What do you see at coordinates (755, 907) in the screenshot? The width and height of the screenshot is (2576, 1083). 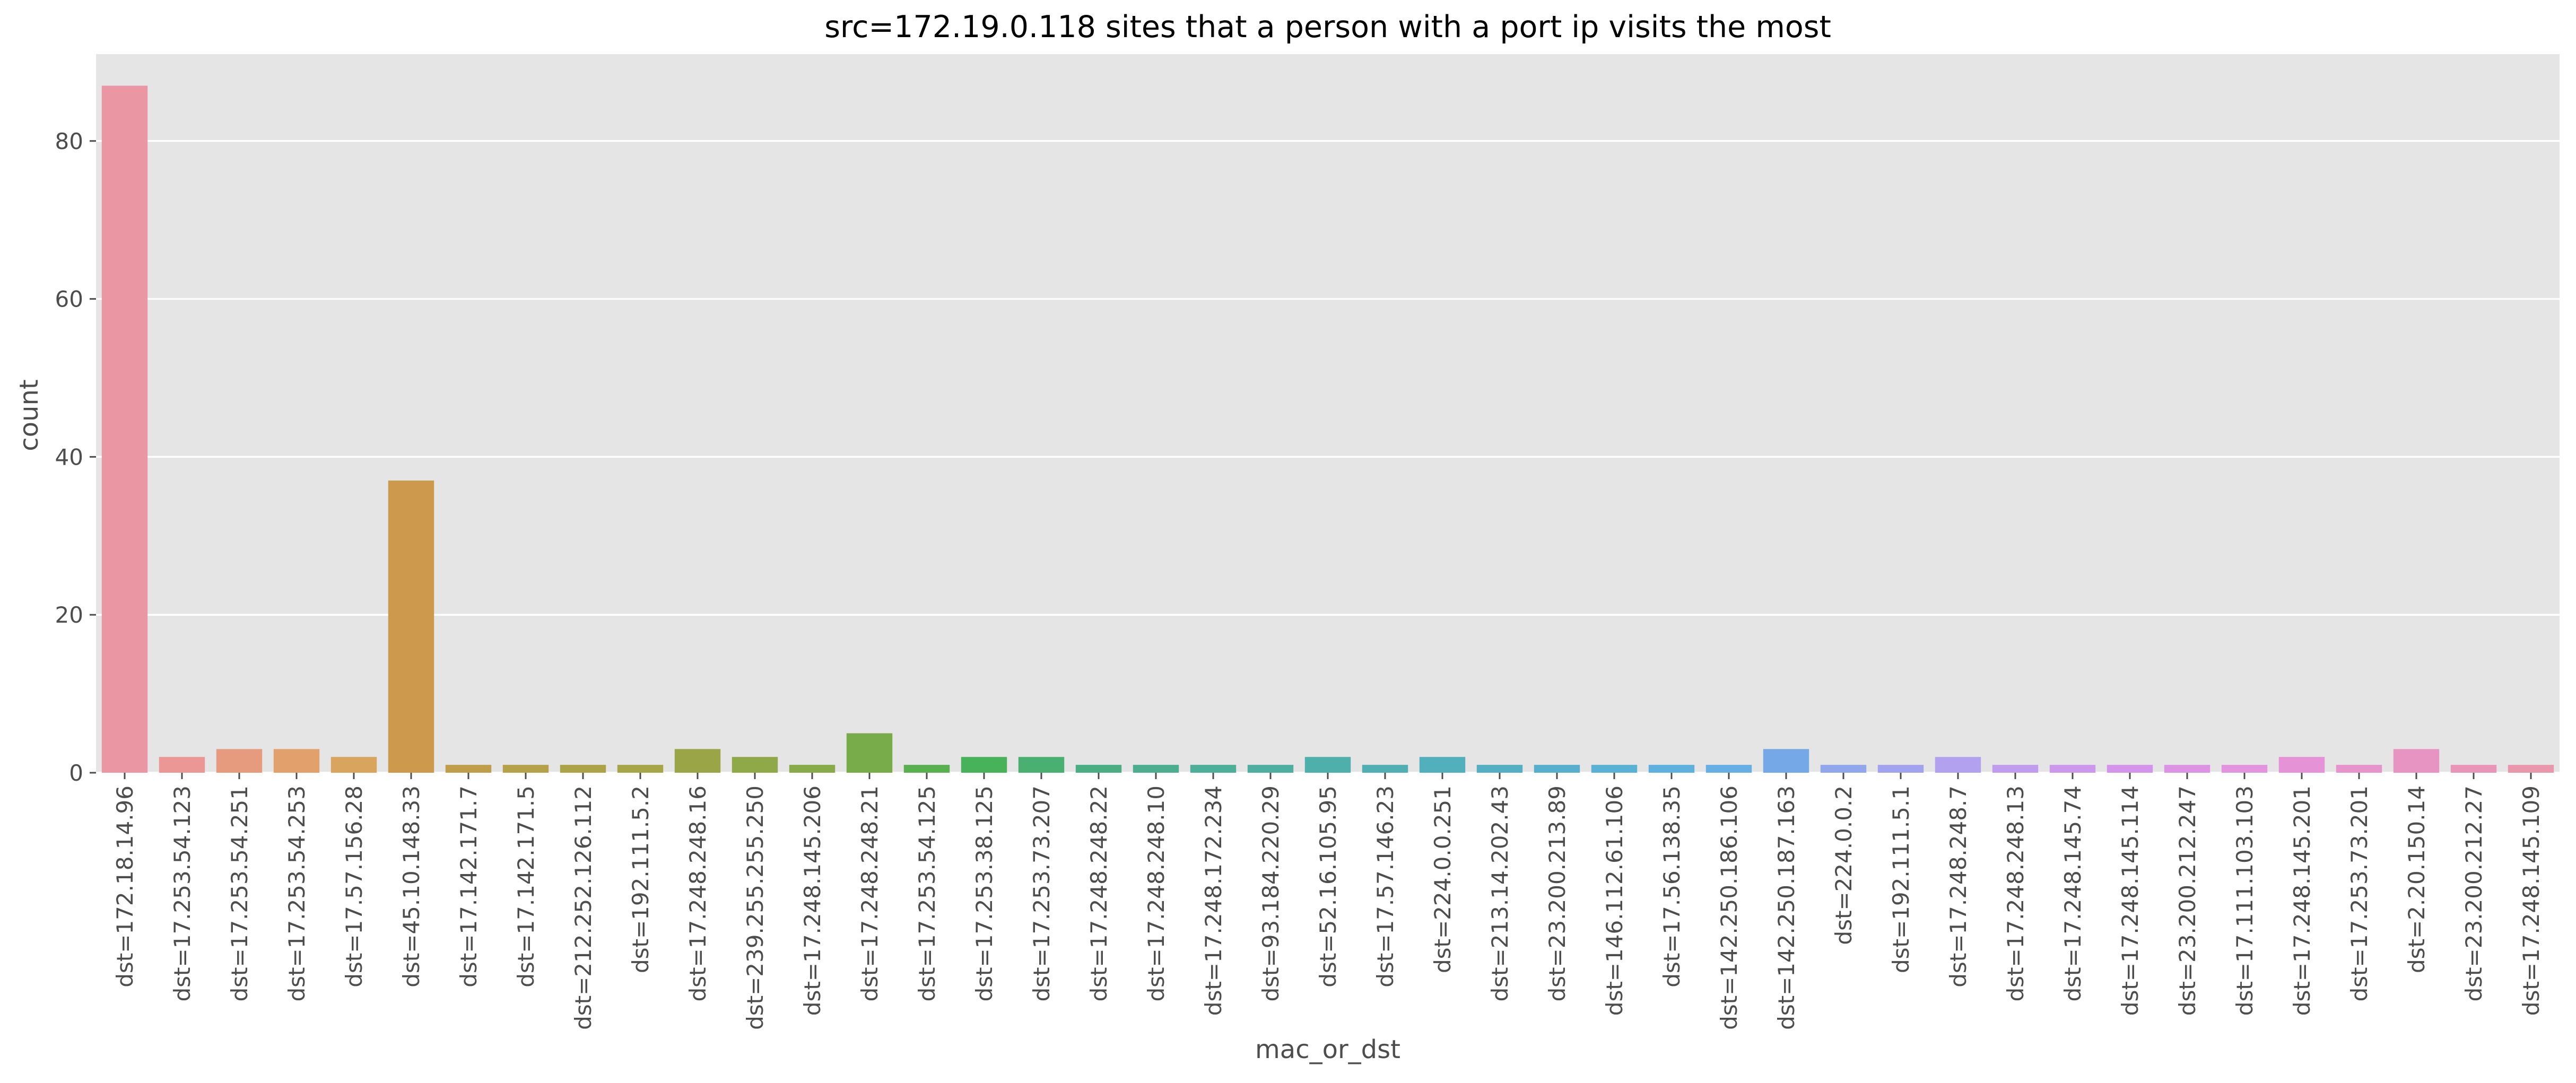 I see `x-tick-label: dst=239.255.255.250` at bounding box center [755, 907].